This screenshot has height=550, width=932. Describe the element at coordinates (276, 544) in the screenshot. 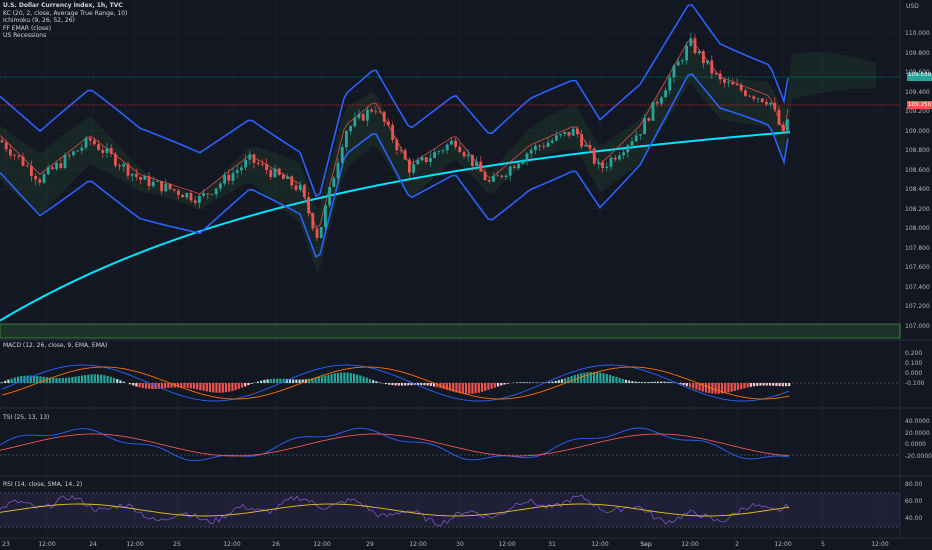

I see `time-tick: 26` at that location.